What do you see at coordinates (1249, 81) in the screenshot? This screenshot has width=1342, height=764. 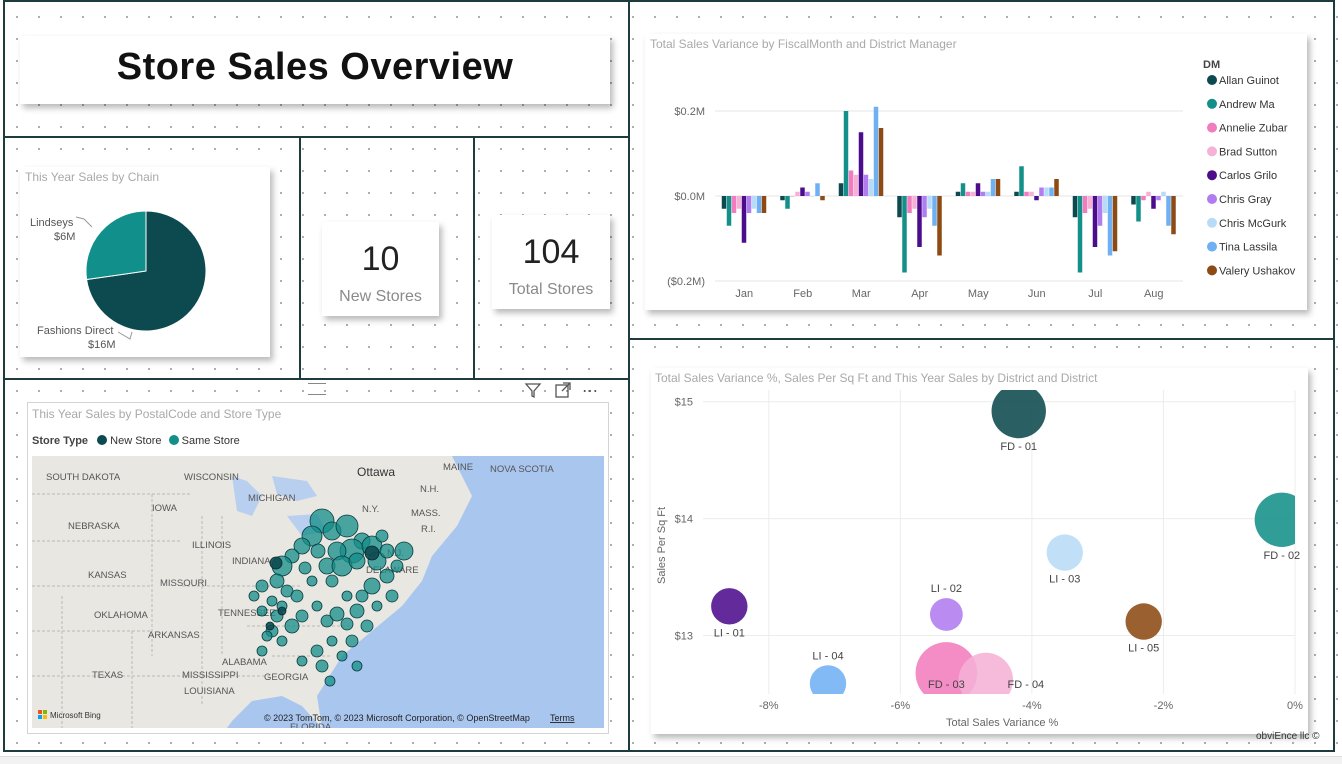 I see `bar-legend-item: Allan Guinot` at bounding box center [1249, 81].